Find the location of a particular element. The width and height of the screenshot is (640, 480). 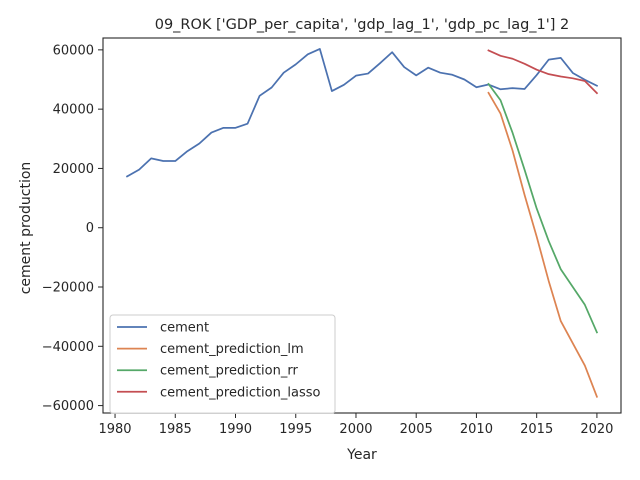

y-tick-label: −20000 is located at coordinates (68, 288).